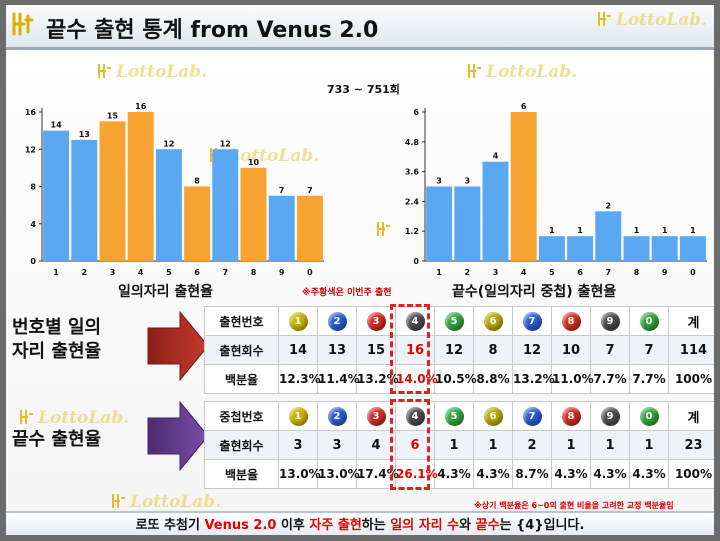 The width and height of the screenshot is (720, 541). What do you see at coordinates (454, 321) in the screenshot?
I see `digit-cell: 5` at bounding box center [454, 321].